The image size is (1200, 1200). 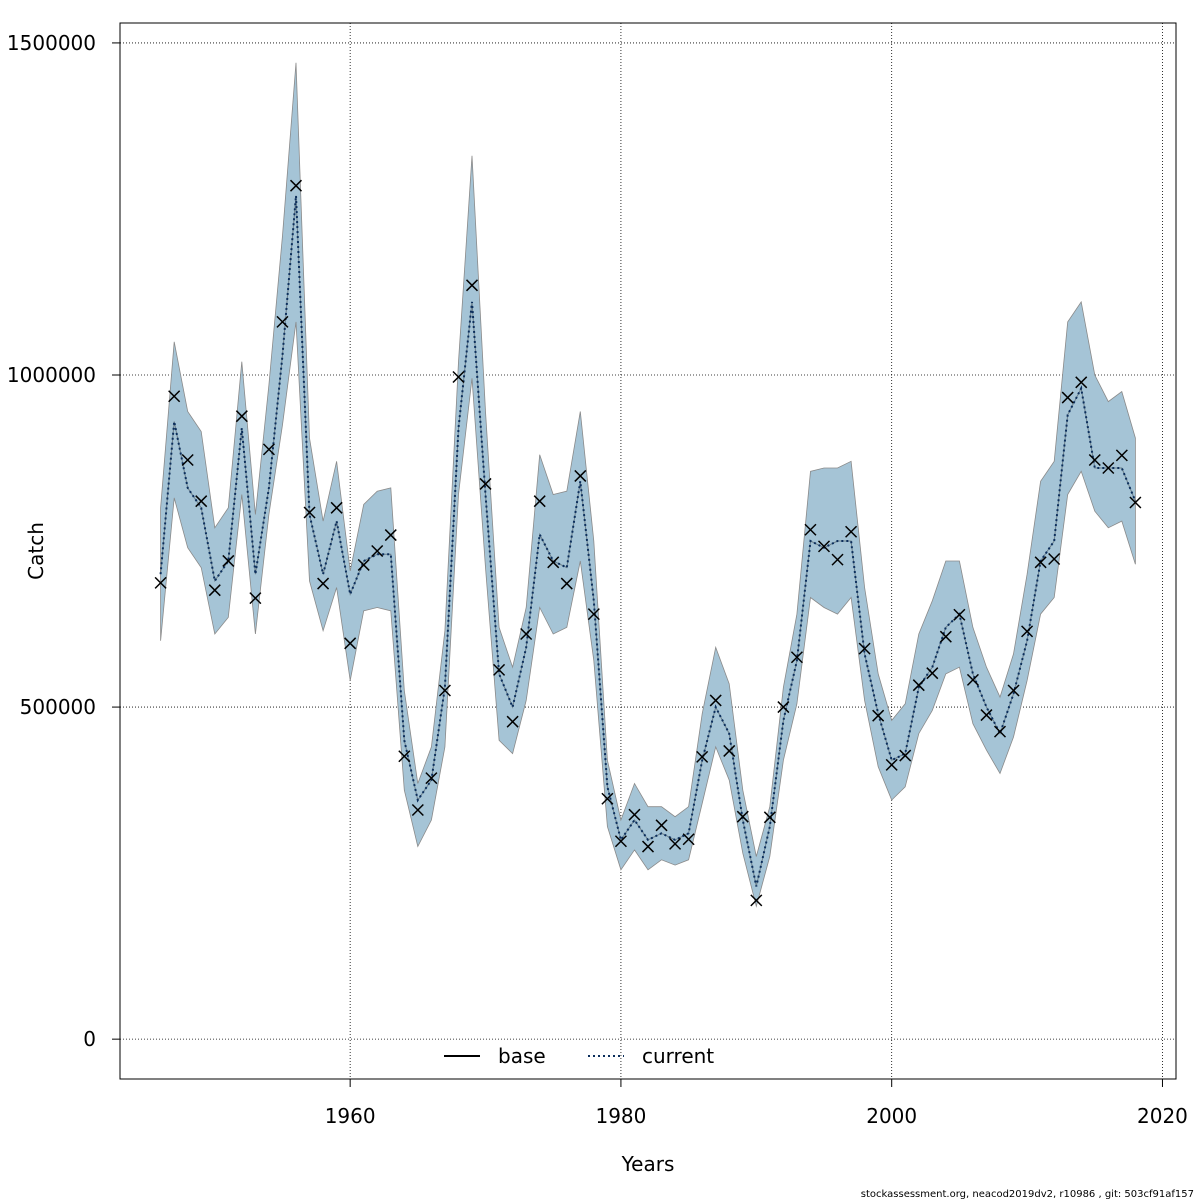 I want to click on observed-marker-1959, so click(x=336, y=507).